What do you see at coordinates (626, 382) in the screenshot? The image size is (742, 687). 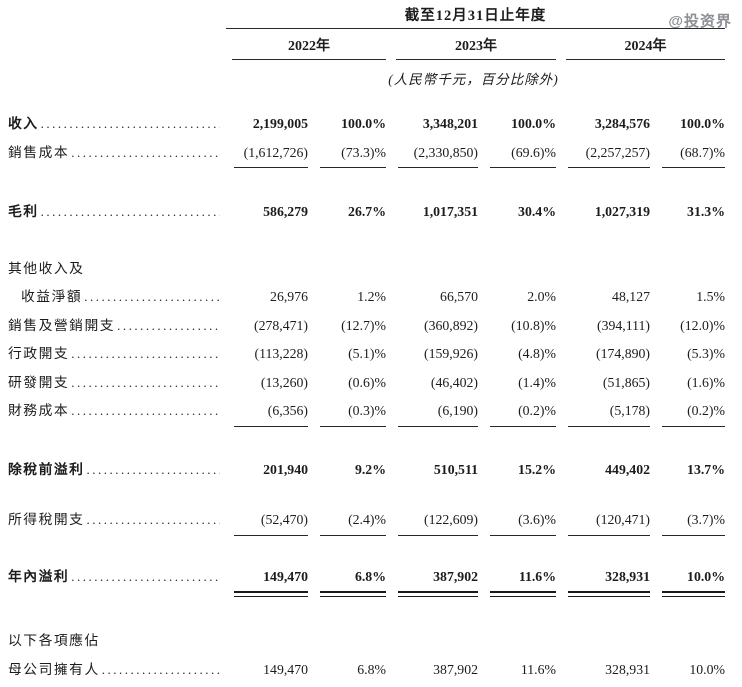 I see `amount-2024: (51,865)` at bounding box center [626, 382].